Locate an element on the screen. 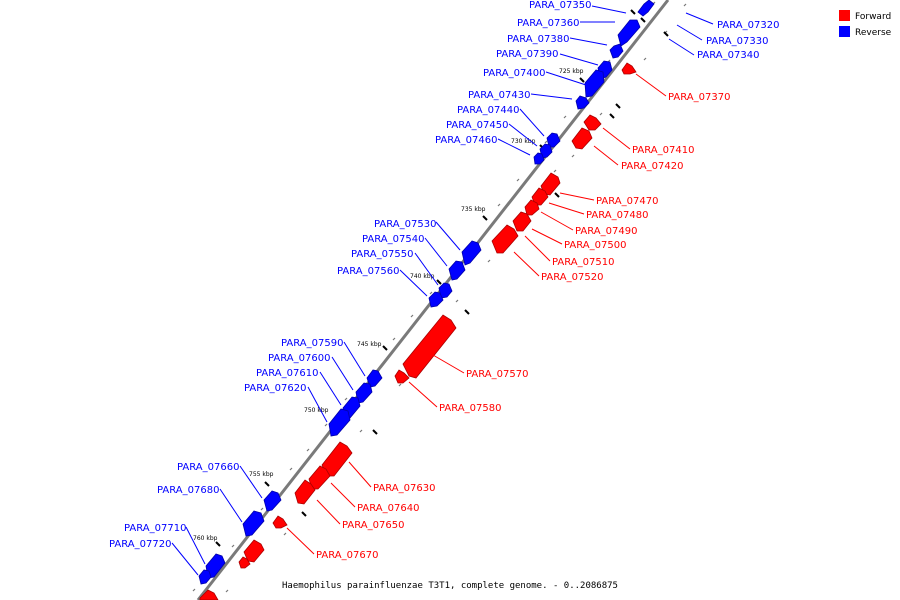 This screenshot has width=900, height=600. gene-label: PARA_07400 is located at coordinates (514, 73).